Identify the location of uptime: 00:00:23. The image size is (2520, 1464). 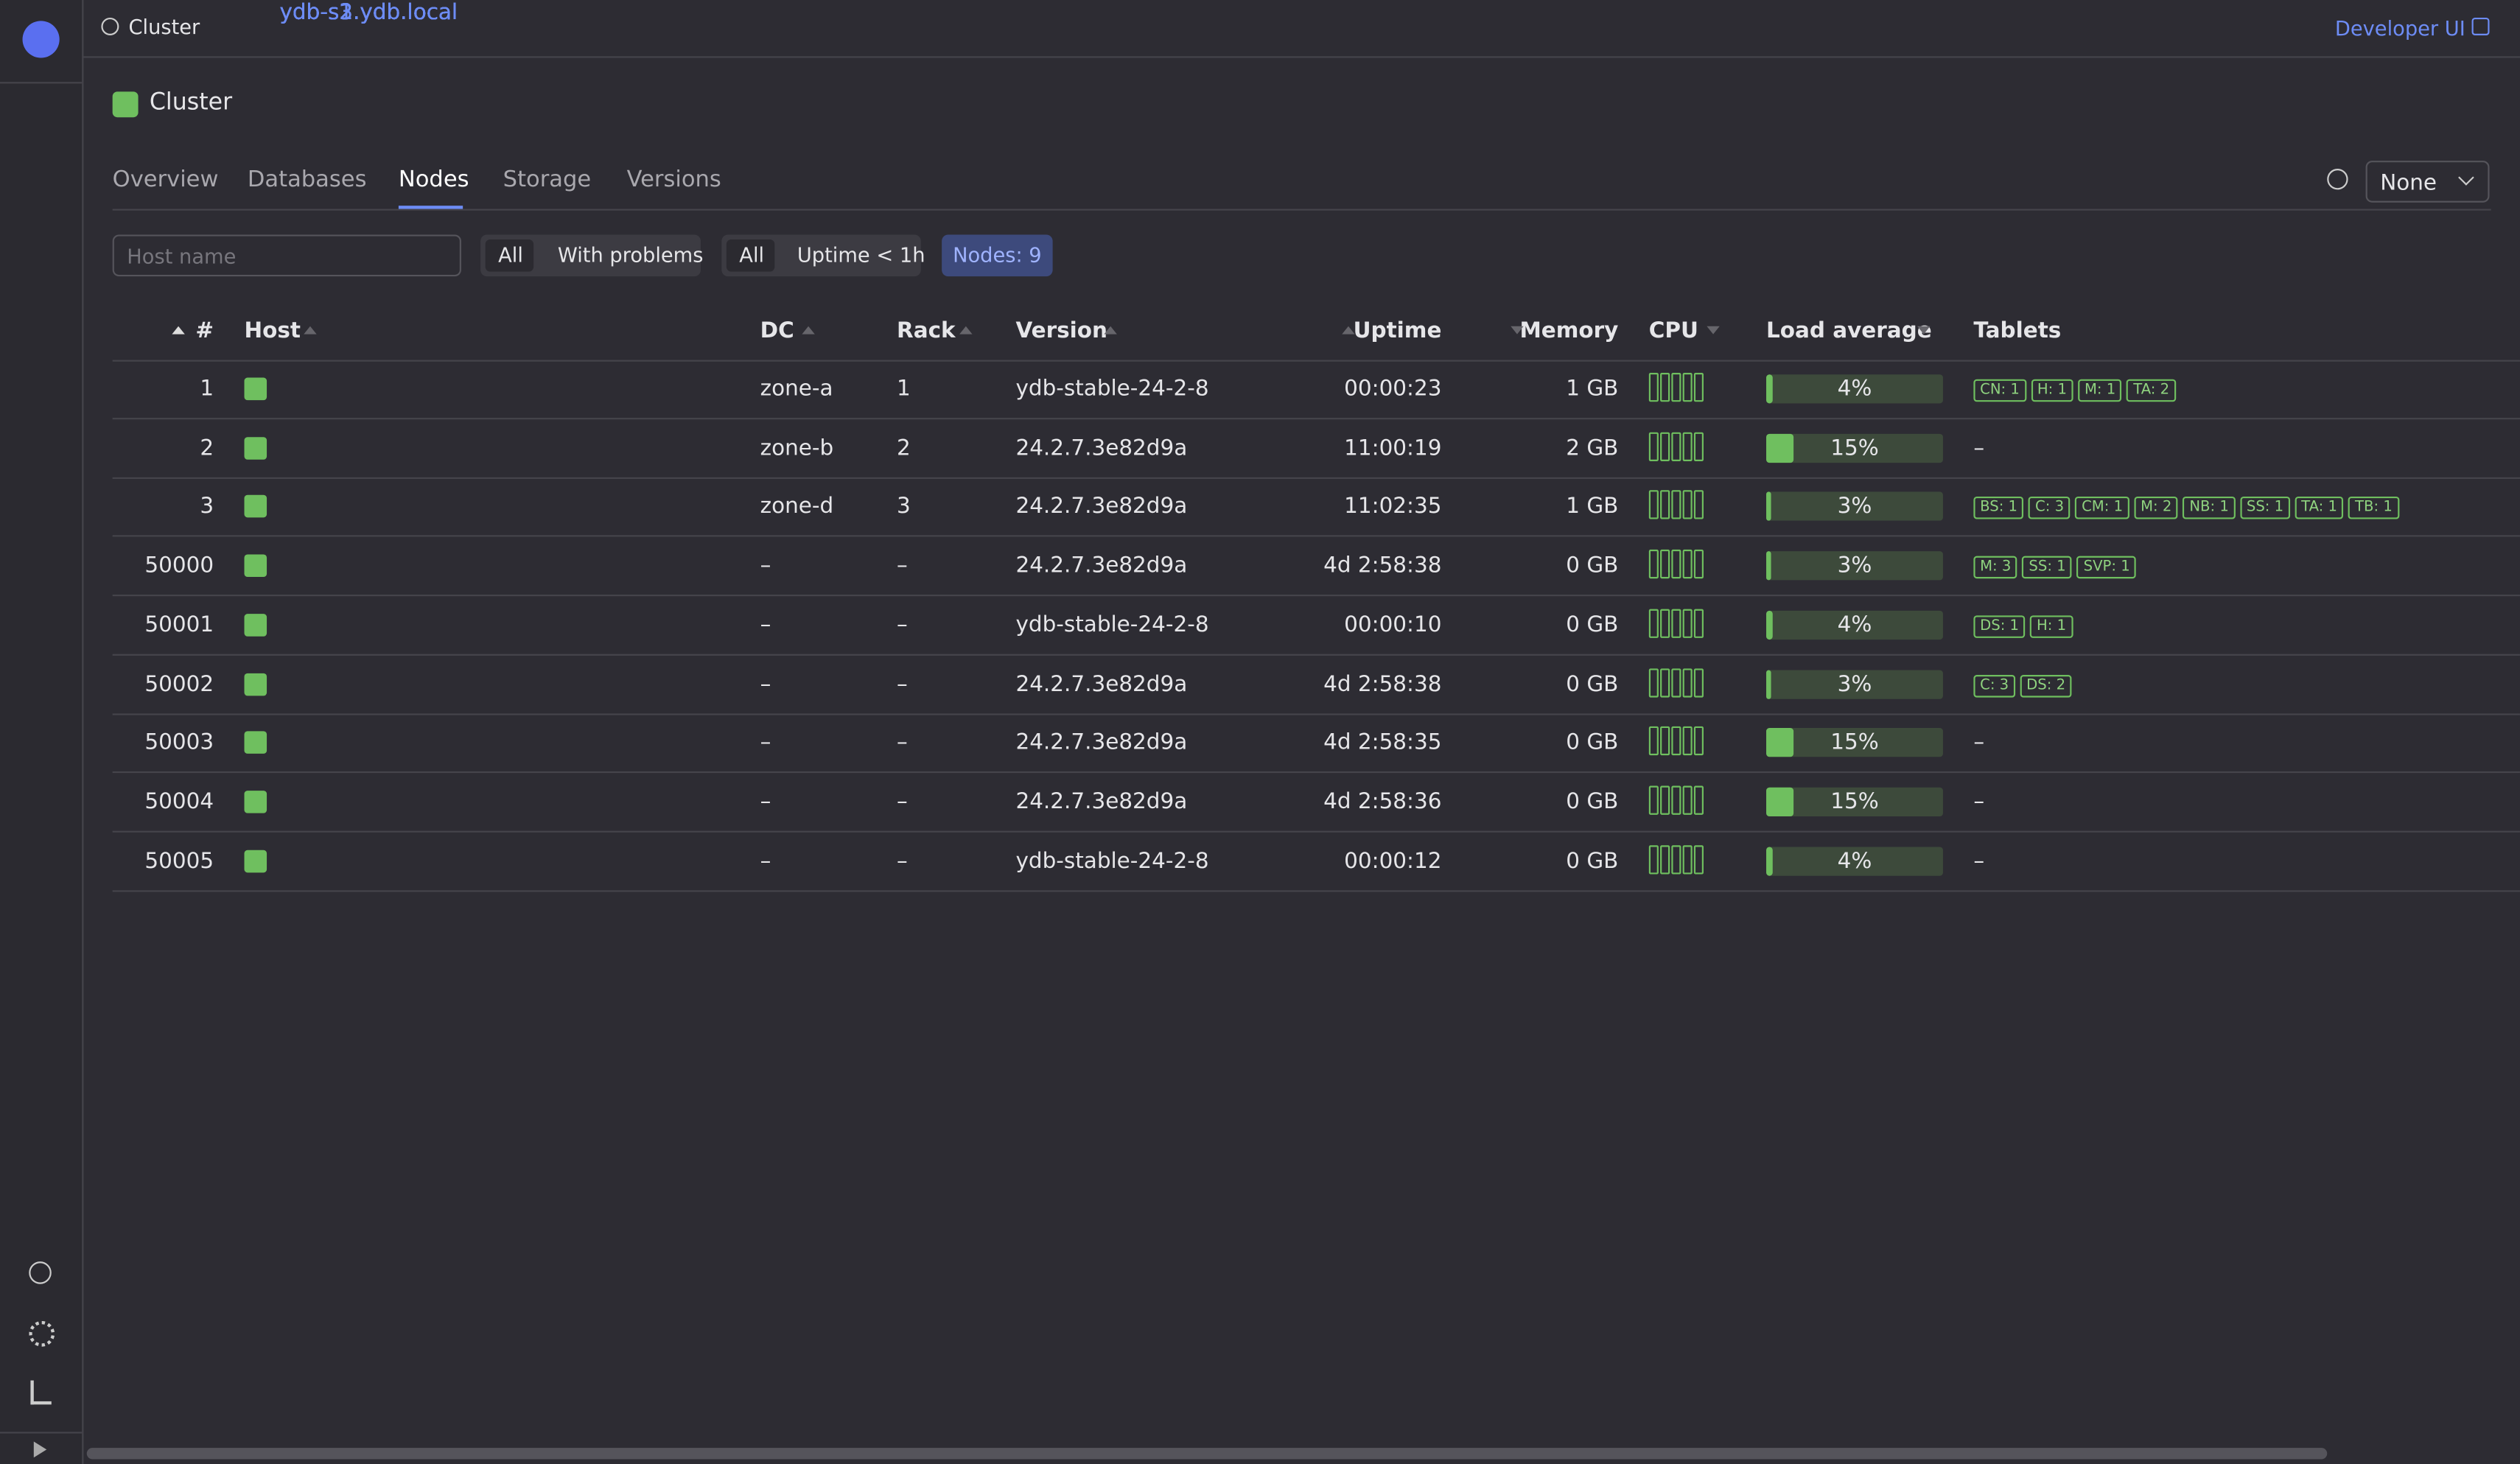
(1393, 389).